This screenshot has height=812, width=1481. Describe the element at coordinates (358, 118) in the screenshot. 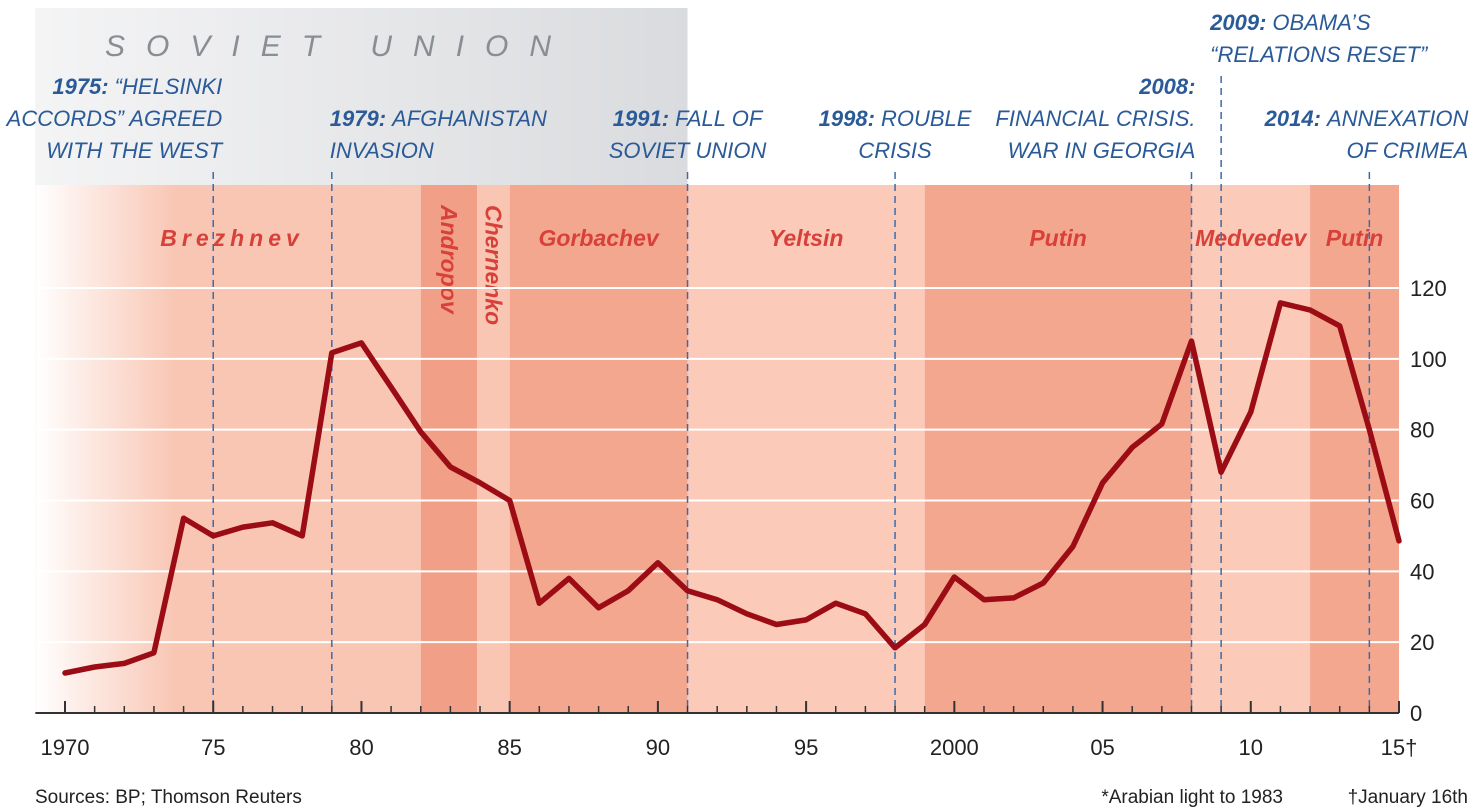

I see `event-label: 1979:` at that location.